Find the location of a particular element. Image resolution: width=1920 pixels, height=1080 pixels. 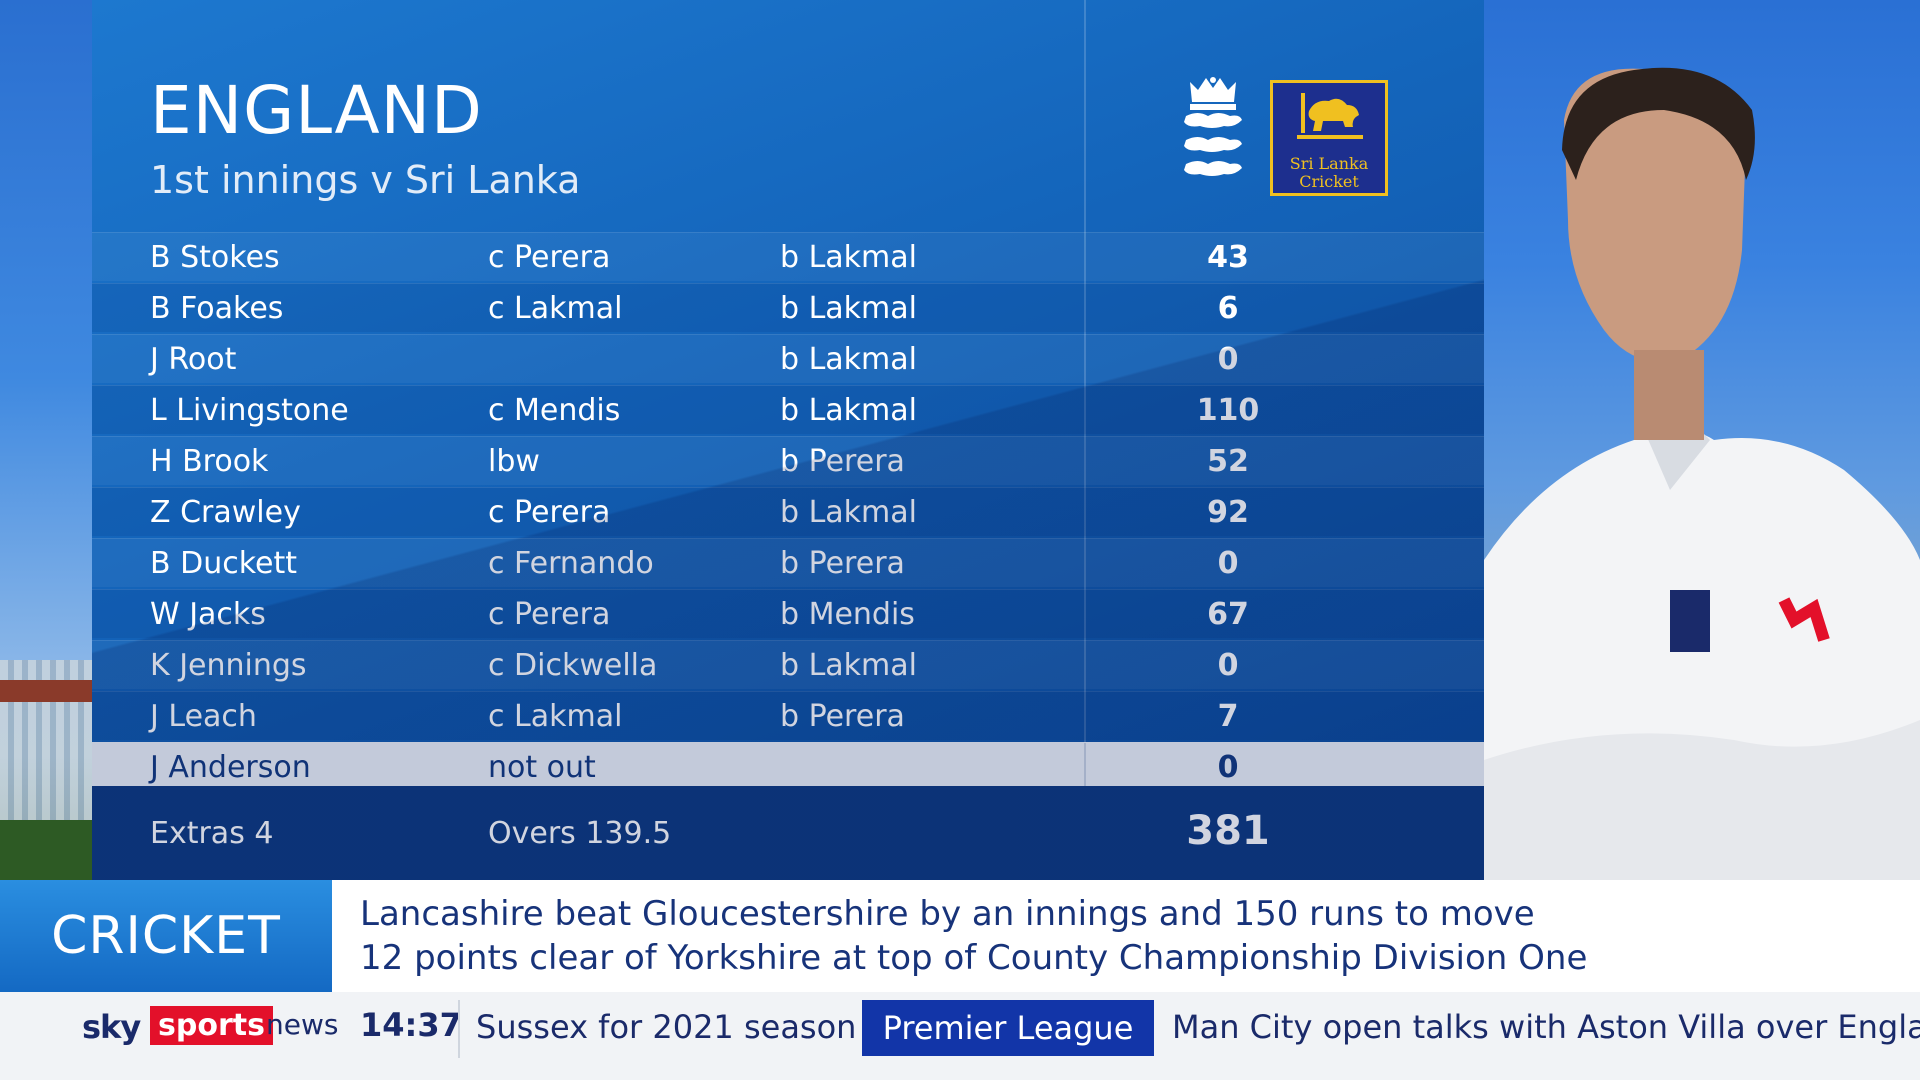

batter-name: B Foakes is located at coordinates (217, 308).